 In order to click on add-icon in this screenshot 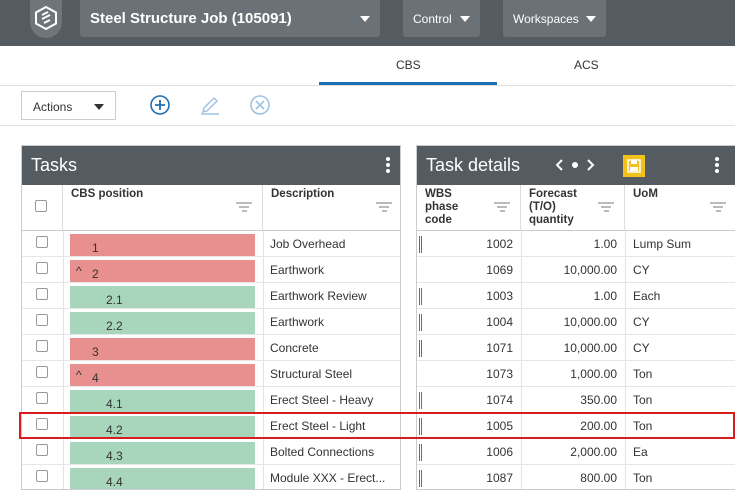, I will do `click(160, 105)`.